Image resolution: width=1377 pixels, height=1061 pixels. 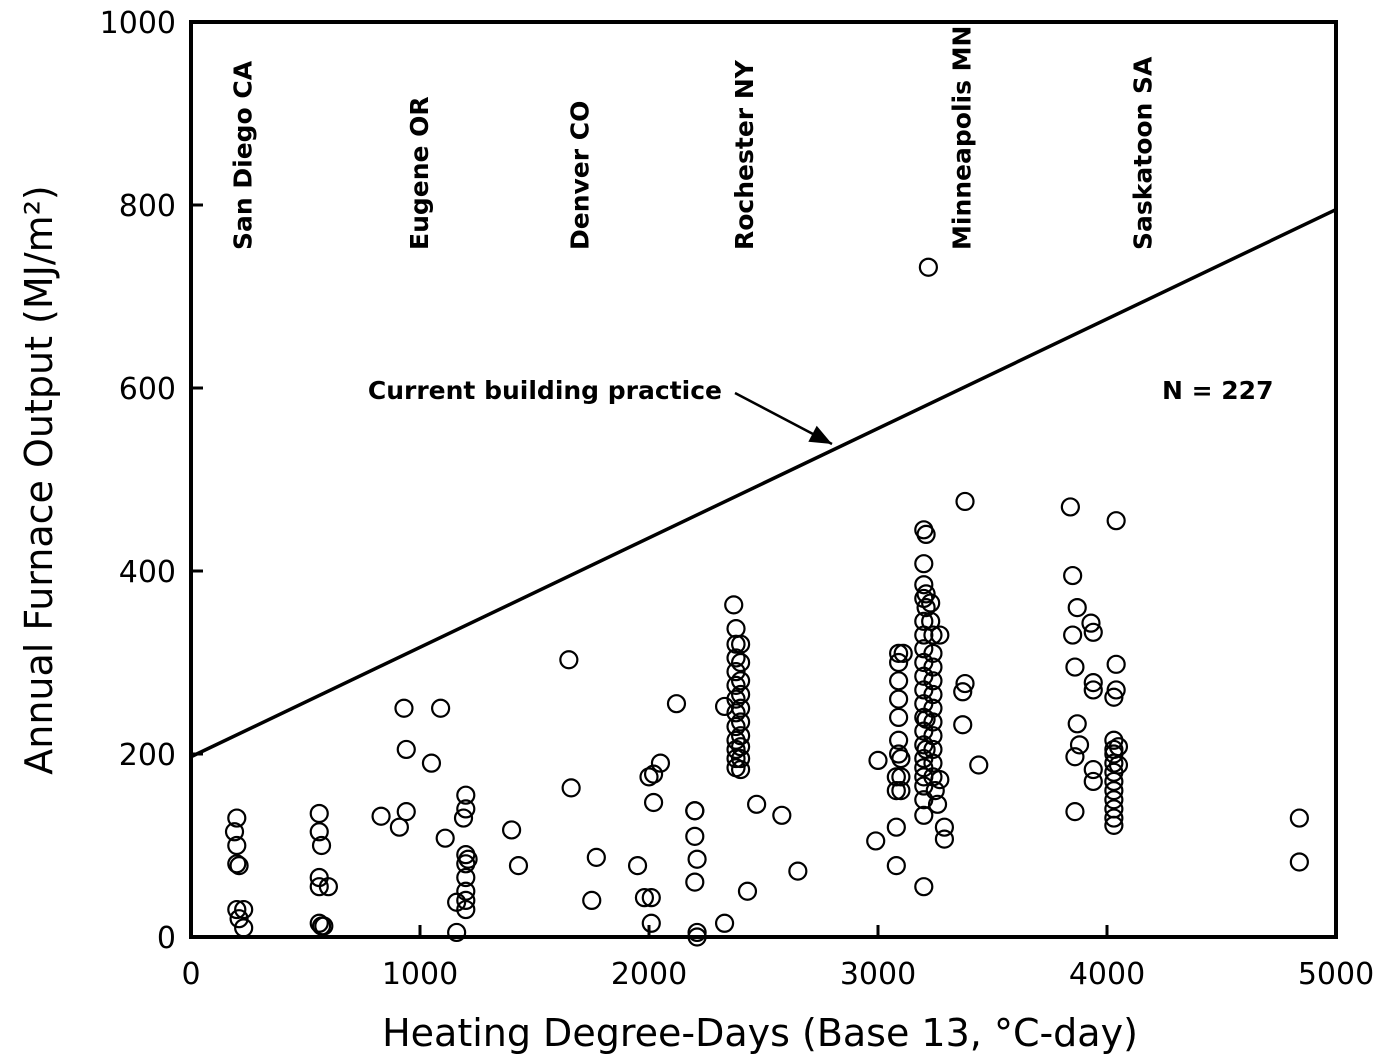 I want to click on y-tick-label: 400, so click(x=147, y=572).